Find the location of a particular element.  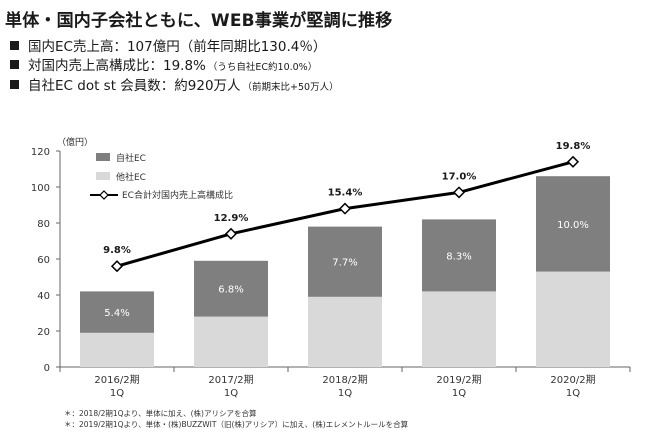

bar-own-ec-label: 10.0% is located at coordinates (573, 225).